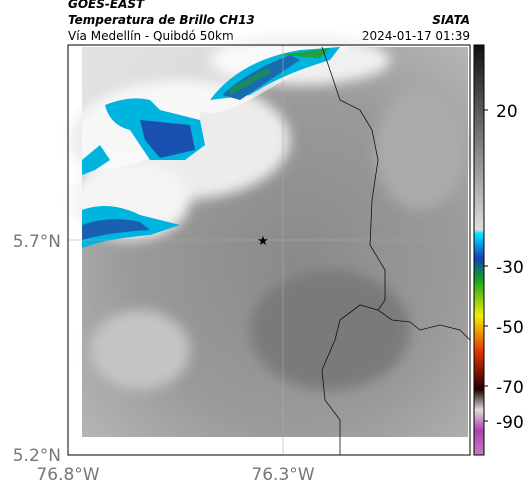  What do you see at coordinates (498, 250) in the screenshot?
I see `colorbar: 20 -30 -50 -70 -90` at bounding box center [498, 250].